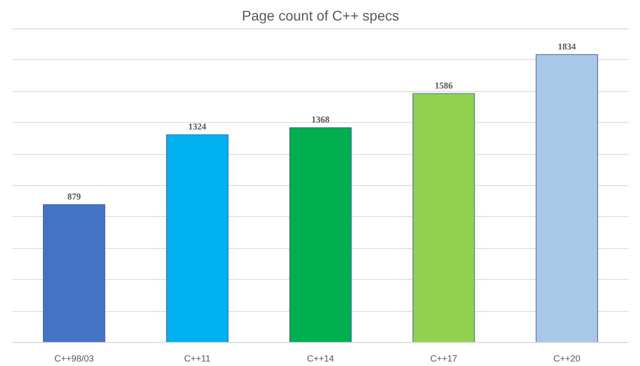 Image resolution: width=640 pixels, height=366 pixels. I want to click on chart-title: Page count of C++ specs, so click(321, 16).